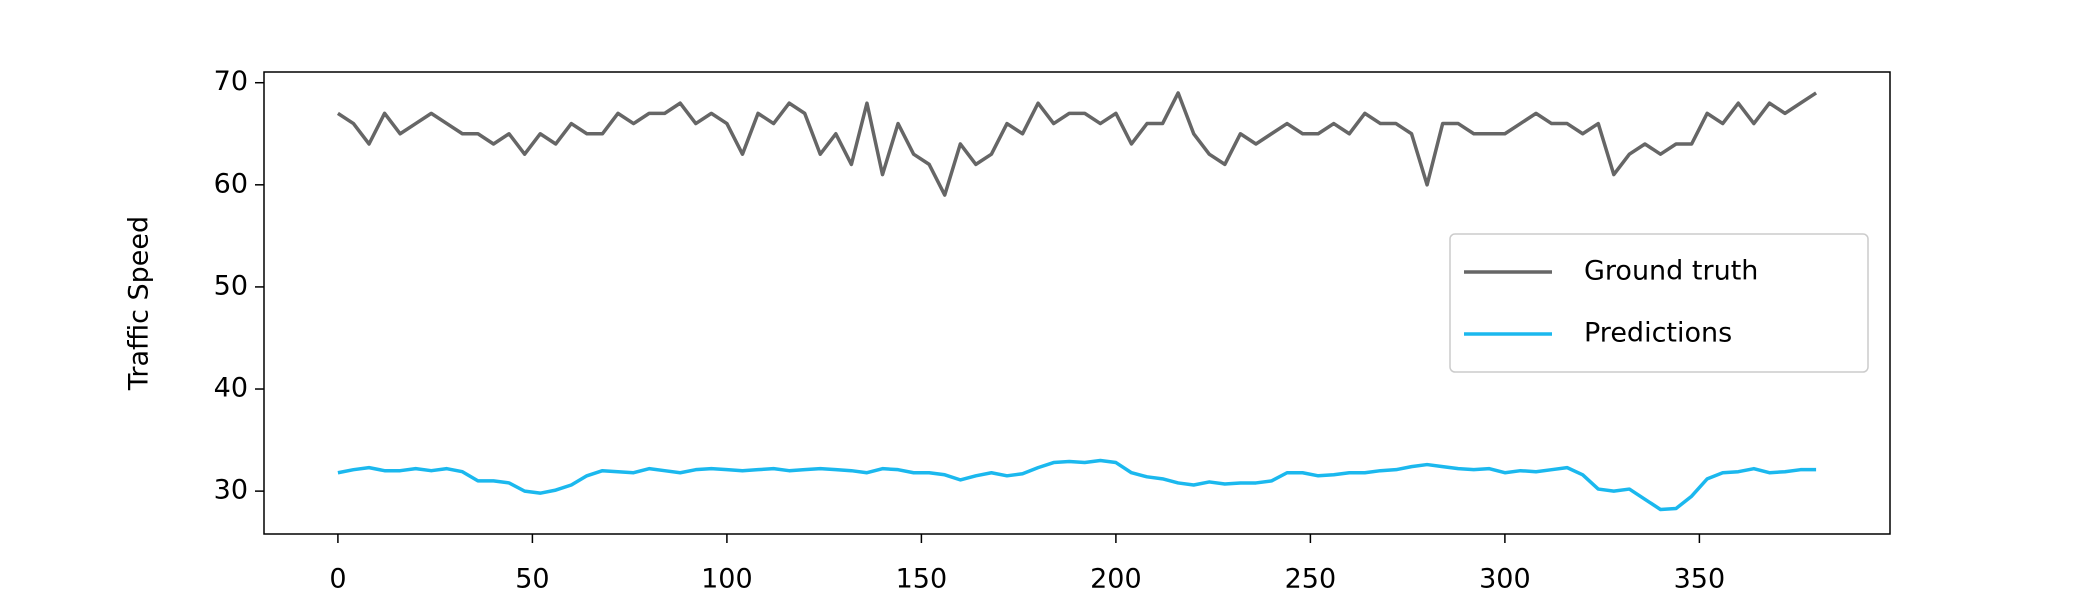 The height and width of the screenshot is (600, 2100). What do you see at coordinates (1671, 271) in the screenshot?
I see `legend-label: Ground truth` at bounding box center [1671, 271].